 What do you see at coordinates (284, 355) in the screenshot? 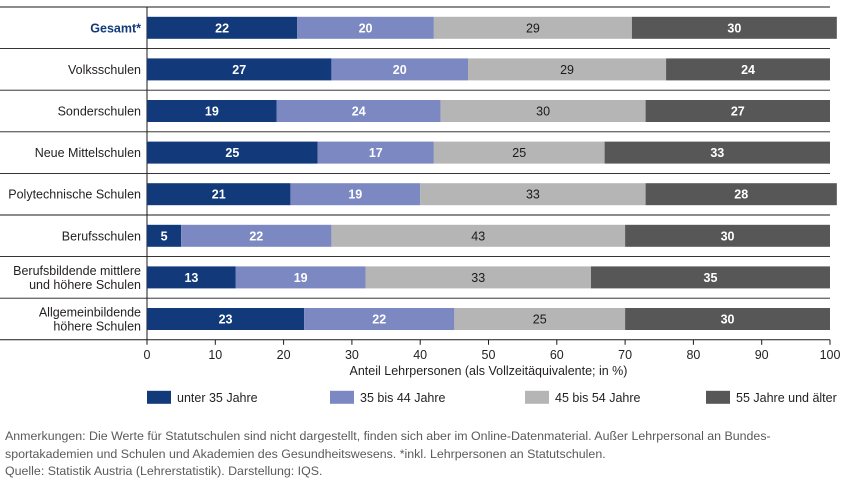
I see `x-tick-label: 20` at bounding box center [284, 355].